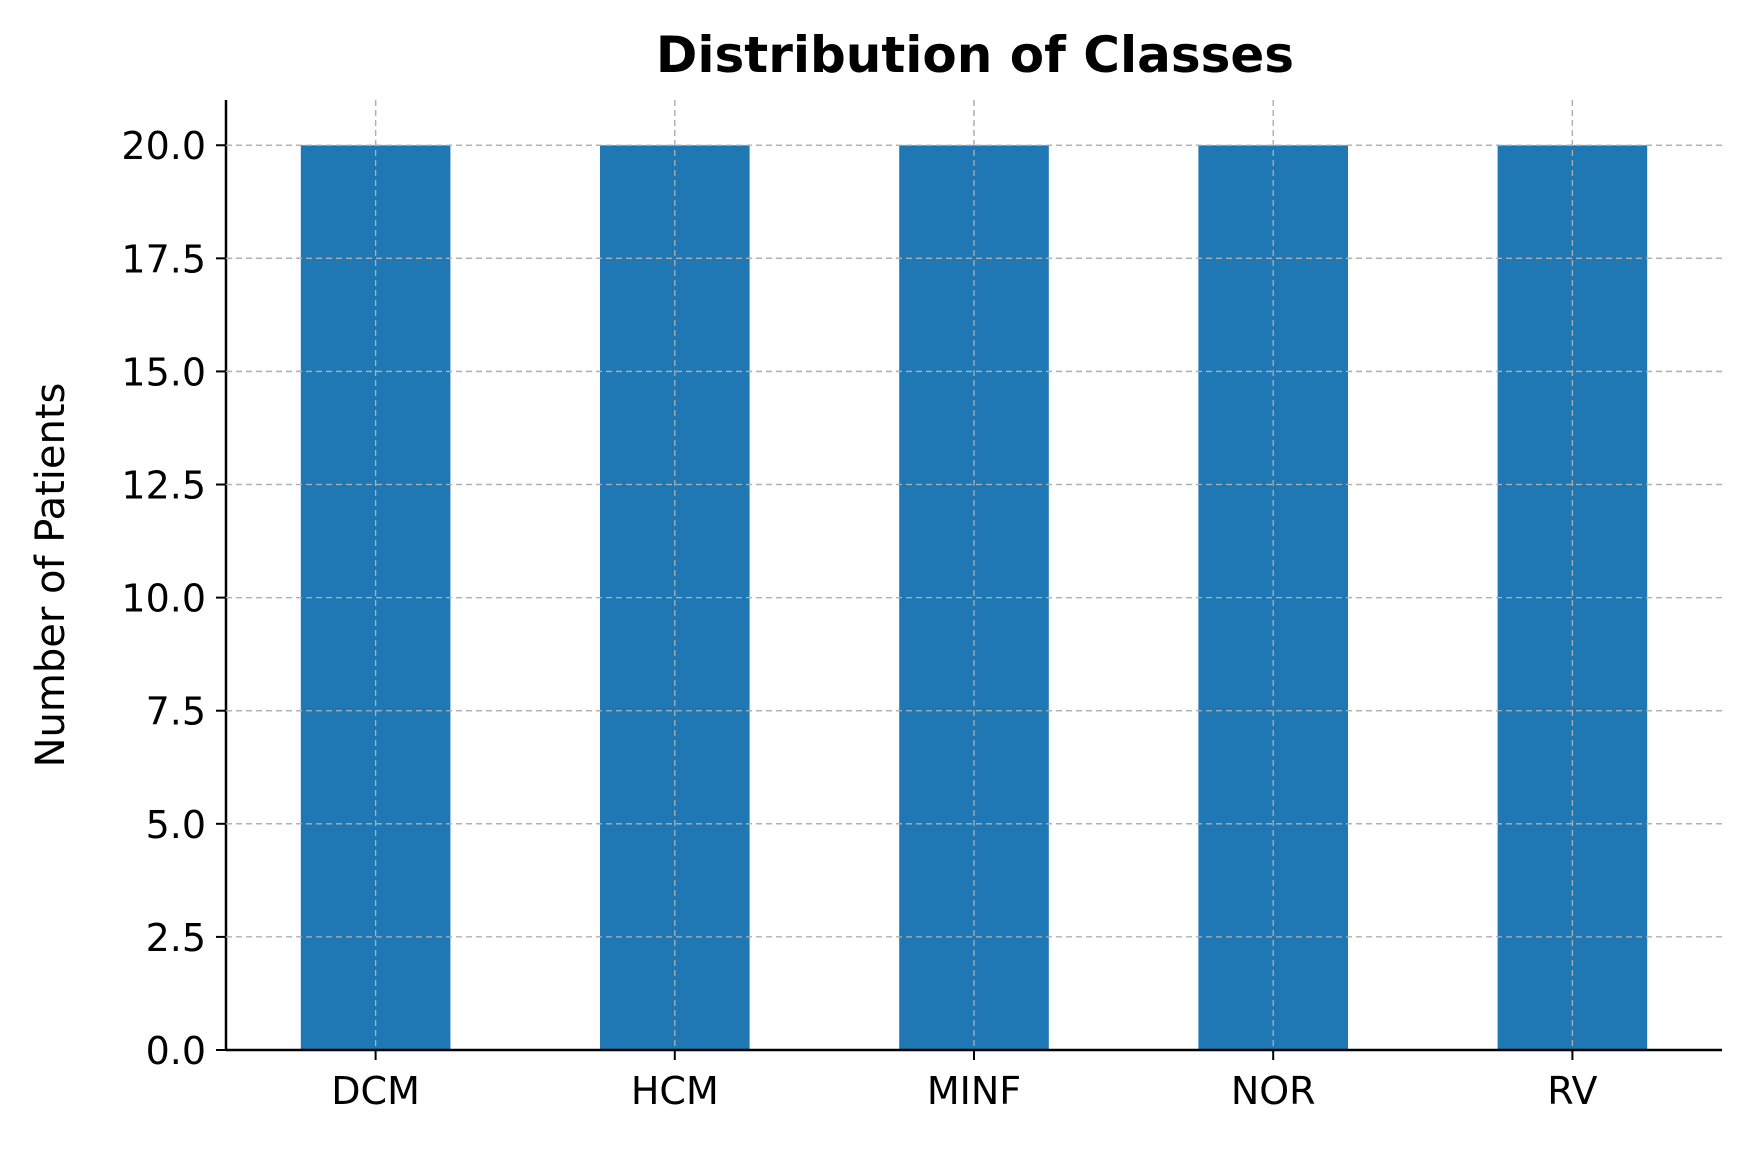 The height and width of the screenshot is (1156, 1747). Describe the element at coordinates (163, 259) in the screenshot. I see `y-tick-label: 17.5` at that location.